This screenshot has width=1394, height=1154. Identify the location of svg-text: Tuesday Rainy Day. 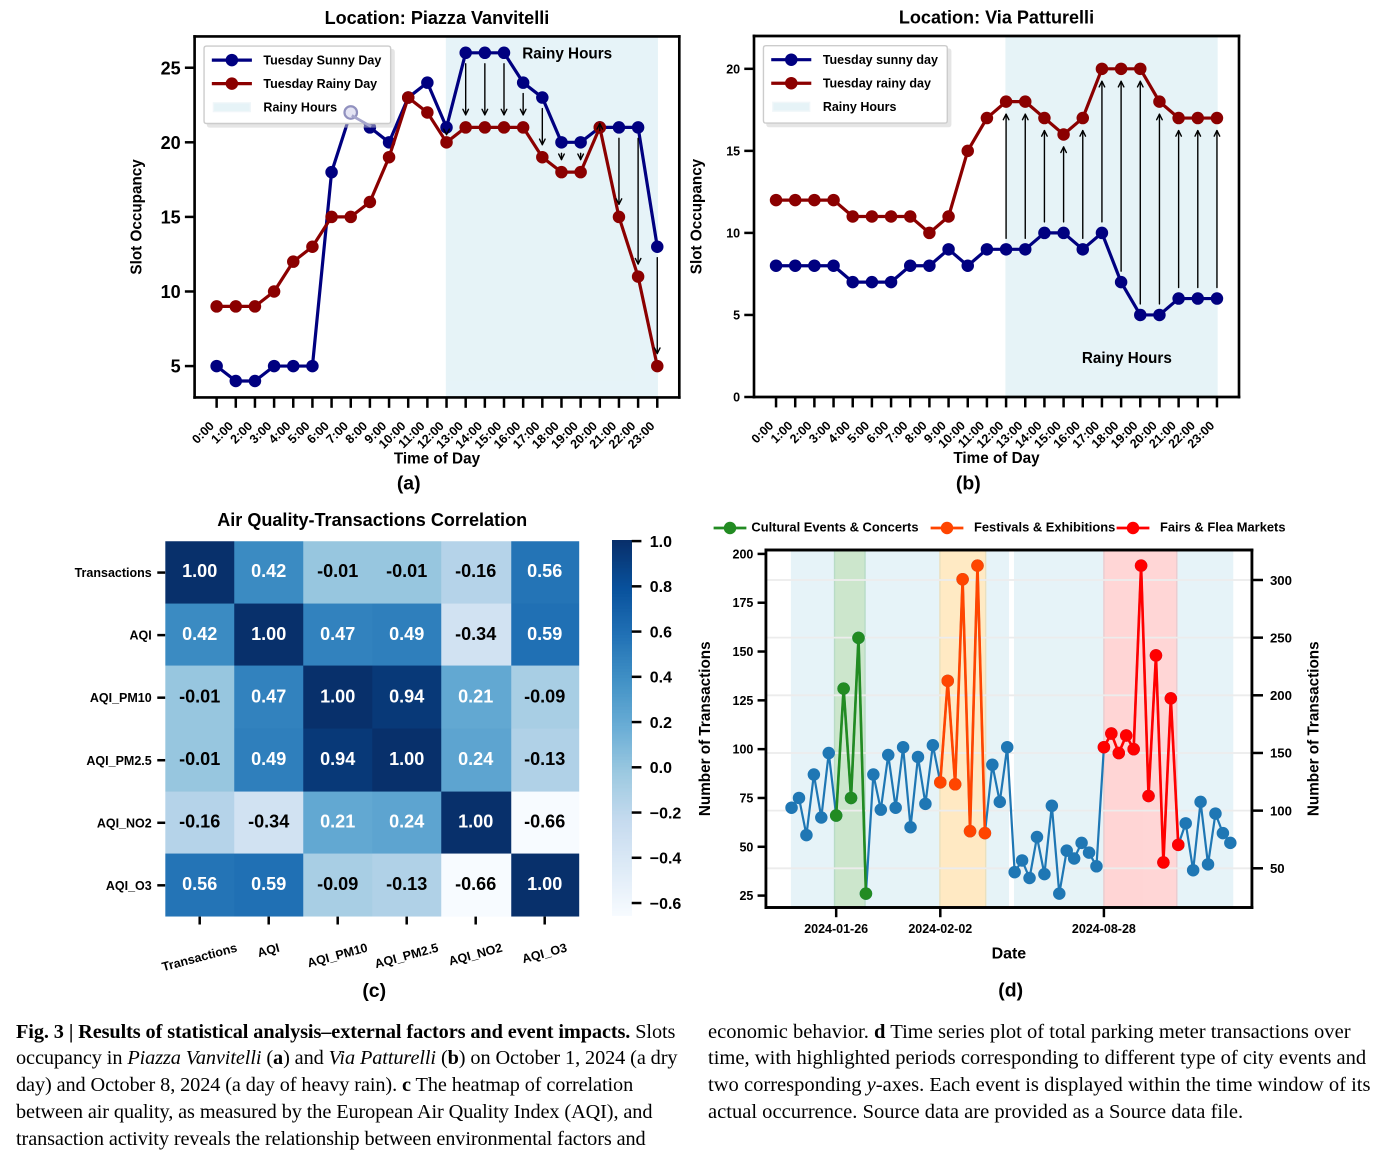
(320, 84).